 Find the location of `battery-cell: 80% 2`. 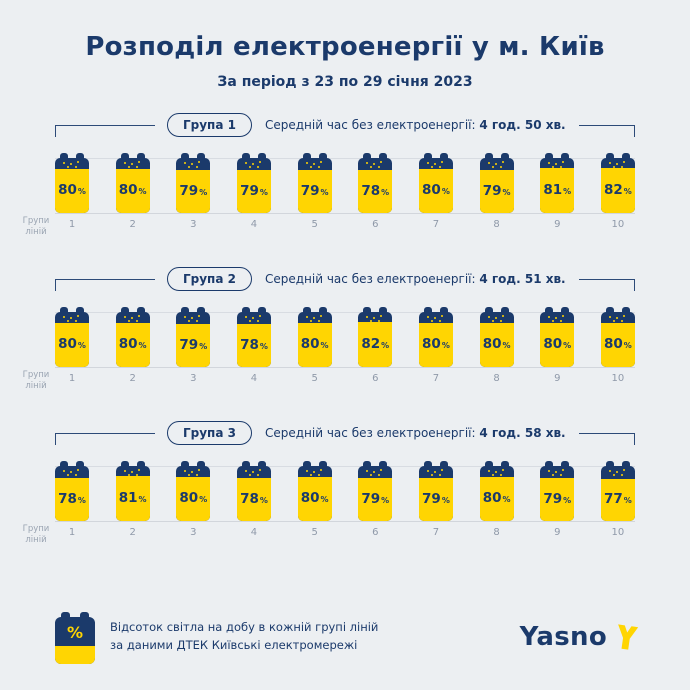

battery-cell: 80% 2 is located at coordinates (132, 347).